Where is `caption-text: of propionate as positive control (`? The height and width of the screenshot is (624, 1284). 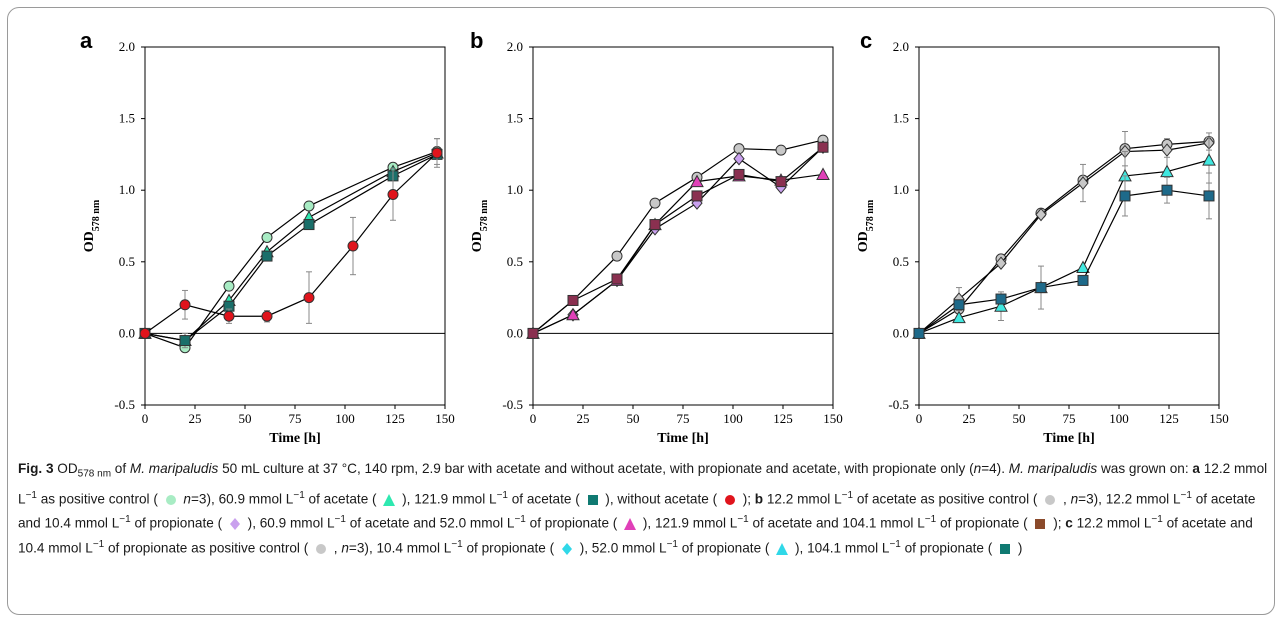
caption-text: of propionate as positive control ( is located at coordinates (208, 548).